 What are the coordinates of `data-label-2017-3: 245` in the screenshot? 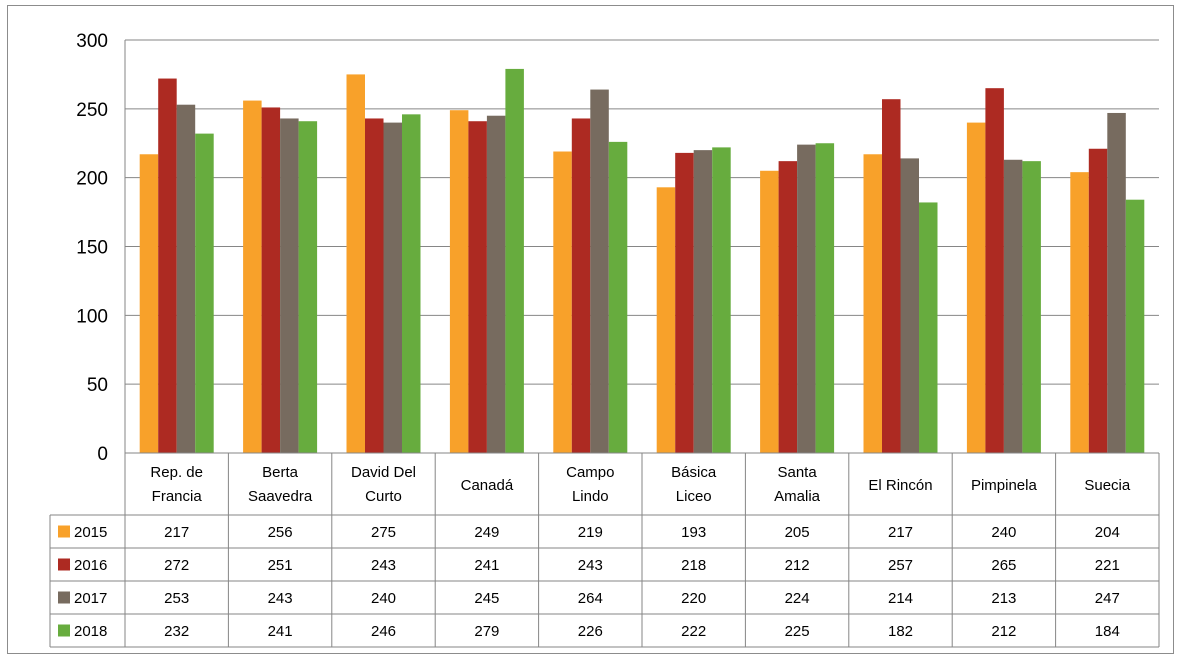 It's located at (486, 598).